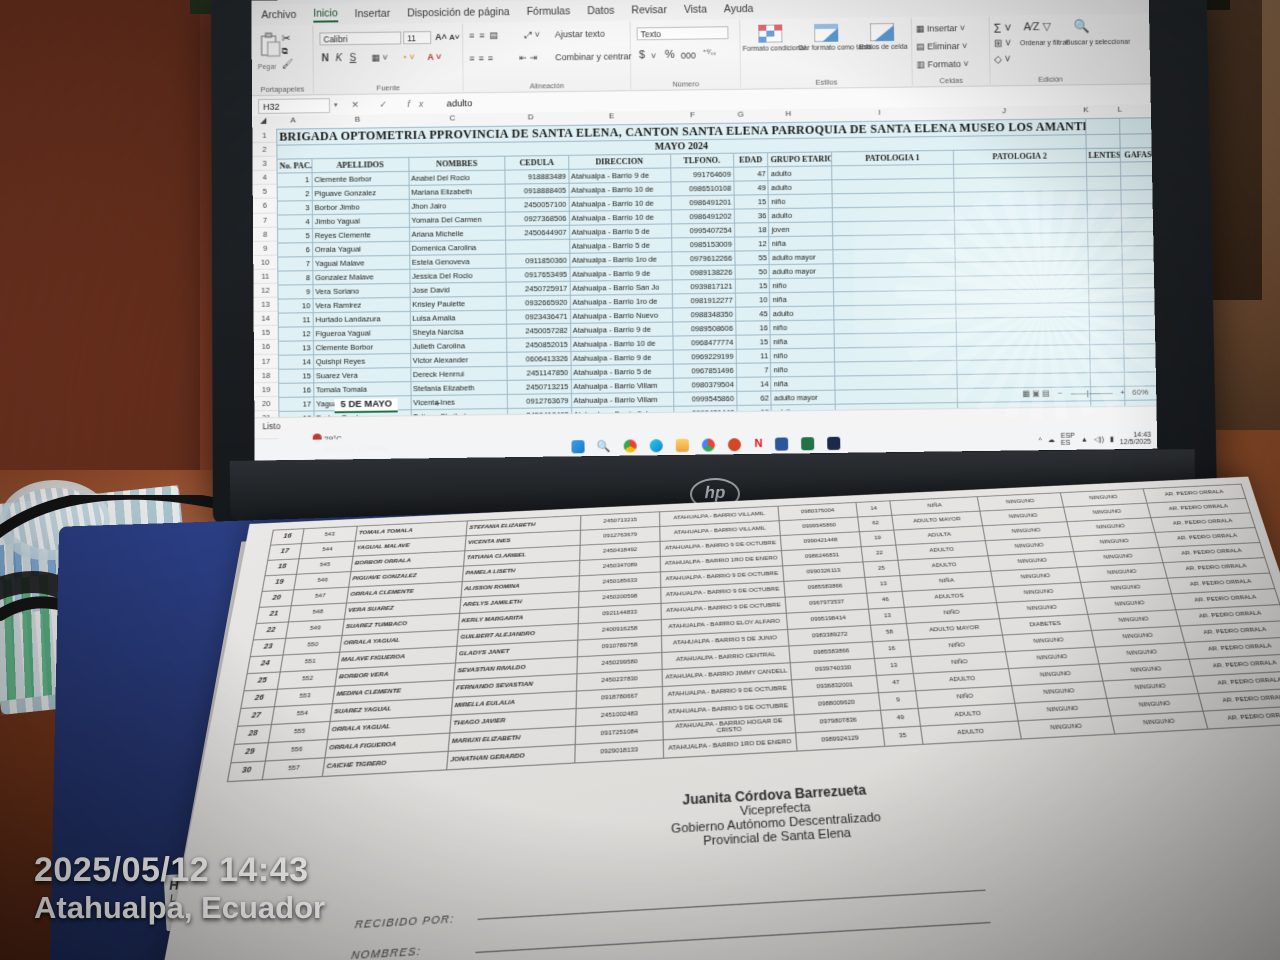 The width and height of the screenshot is (1280, 960). I want to click on onedrive-icon: ☁, so click(1051, 440).